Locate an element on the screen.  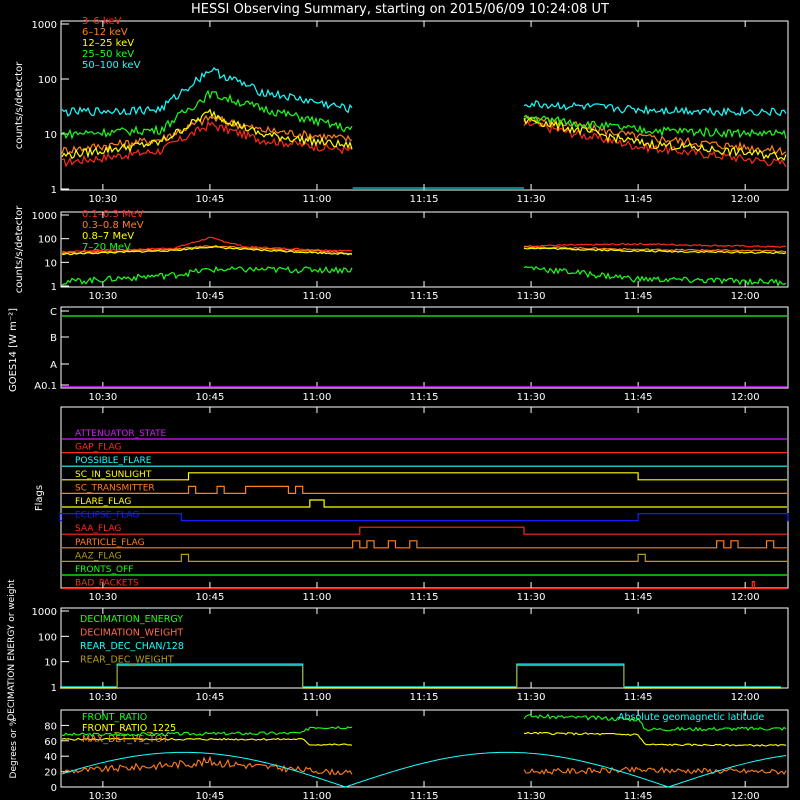
flag-label: PARTICLE_FLAG is located at coordinates (110, 543).